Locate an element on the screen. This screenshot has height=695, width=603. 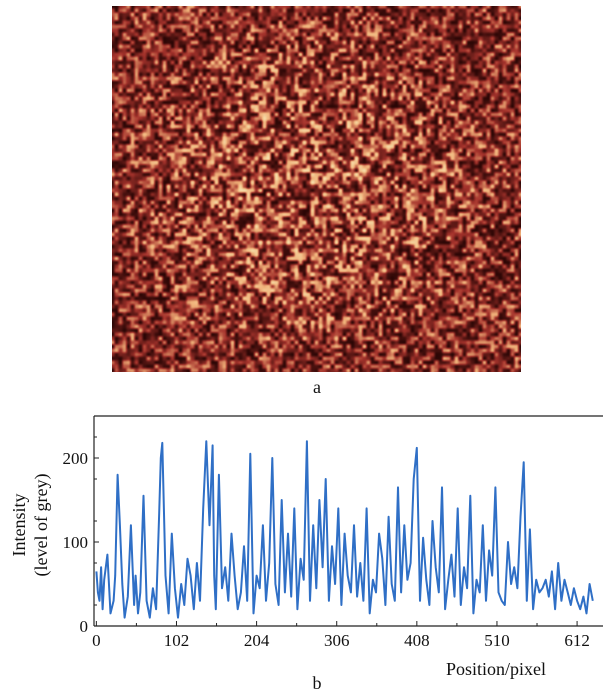
y-axis-ticks: 0 100 200 is located at coordinates (81, 536).